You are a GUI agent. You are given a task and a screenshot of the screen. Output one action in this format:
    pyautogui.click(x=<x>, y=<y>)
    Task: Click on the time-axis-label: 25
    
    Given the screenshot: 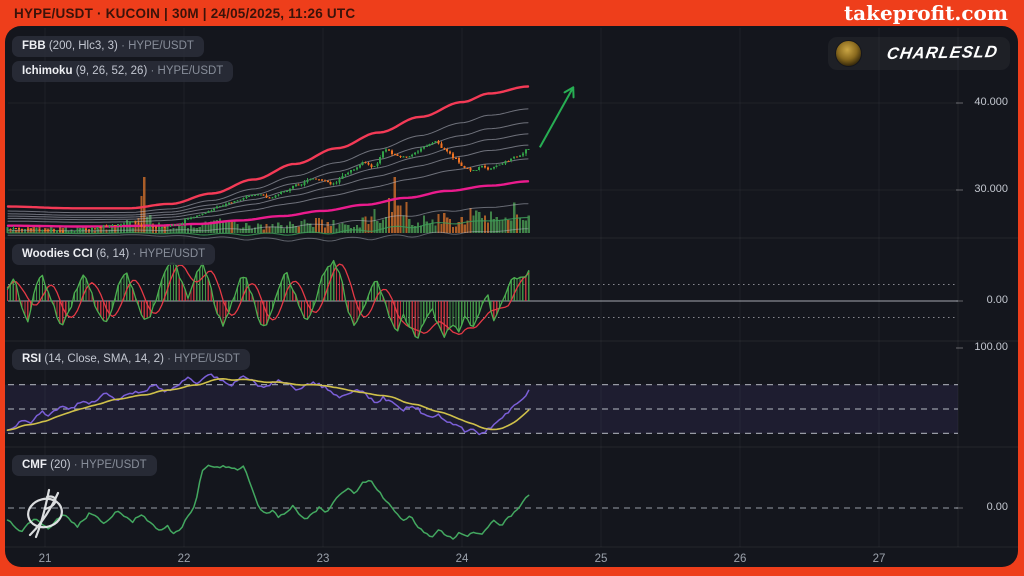 What is the action you would take?
    pyautogui.click(x=601, y=559)
    